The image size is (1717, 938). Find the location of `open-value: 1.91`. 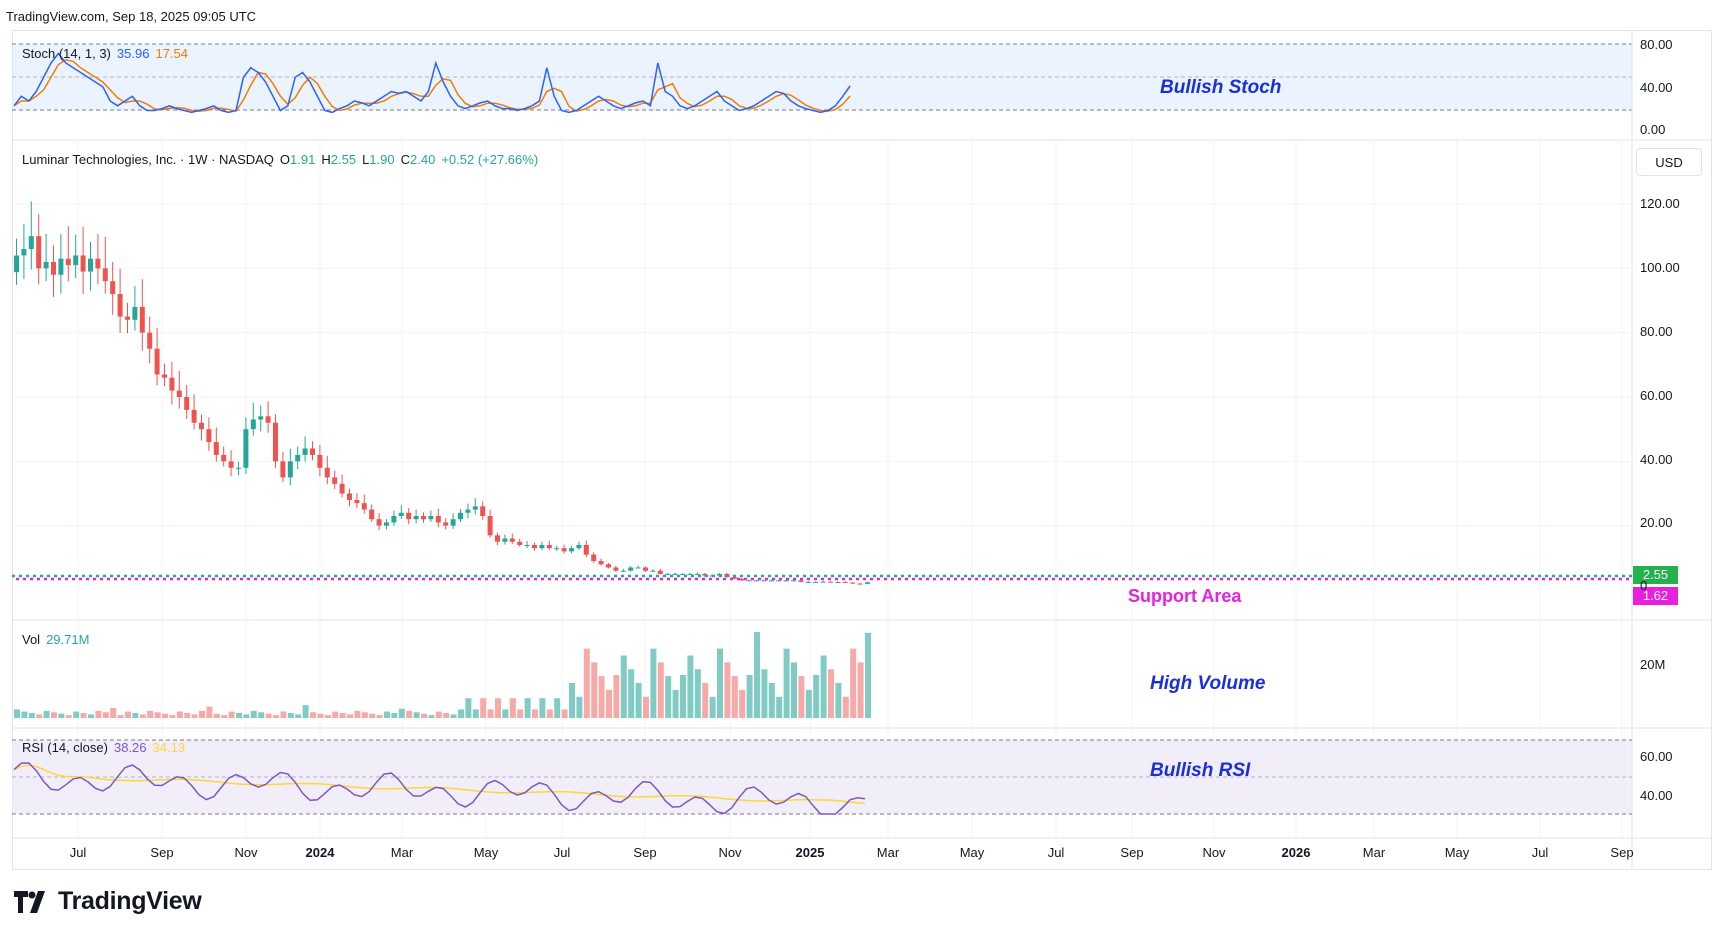

open-value: 1.91 is located at coordinates (303, 159).